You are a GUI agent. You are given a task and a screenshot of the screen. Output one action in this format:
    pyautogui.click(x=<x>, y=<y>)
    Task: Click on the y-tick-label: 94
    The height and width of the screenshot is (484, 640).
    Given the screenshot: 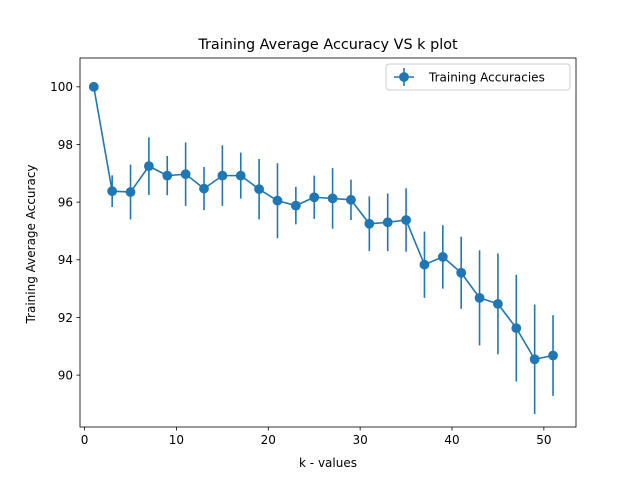 What is the action you would take?
    pyautogui.click(x=65, y=260)
    